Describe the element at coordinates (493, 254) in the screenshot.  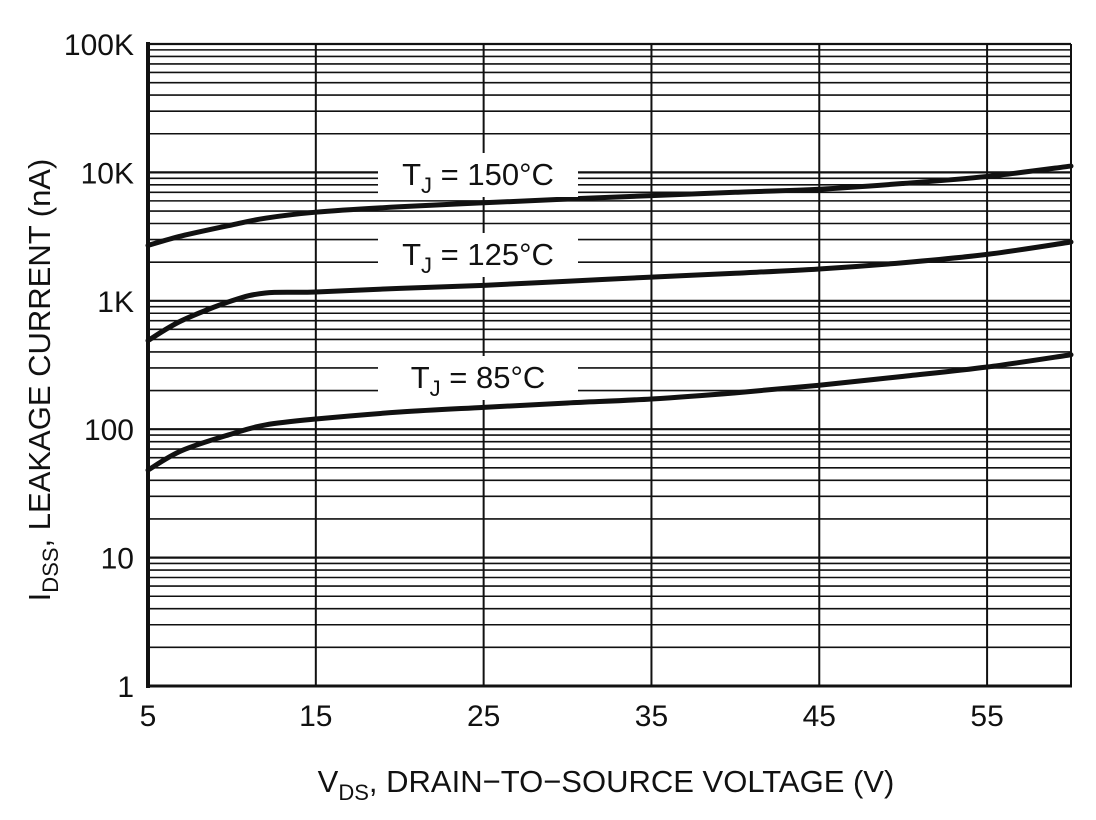
I see `series-label-rest: = 125°C` at that location.